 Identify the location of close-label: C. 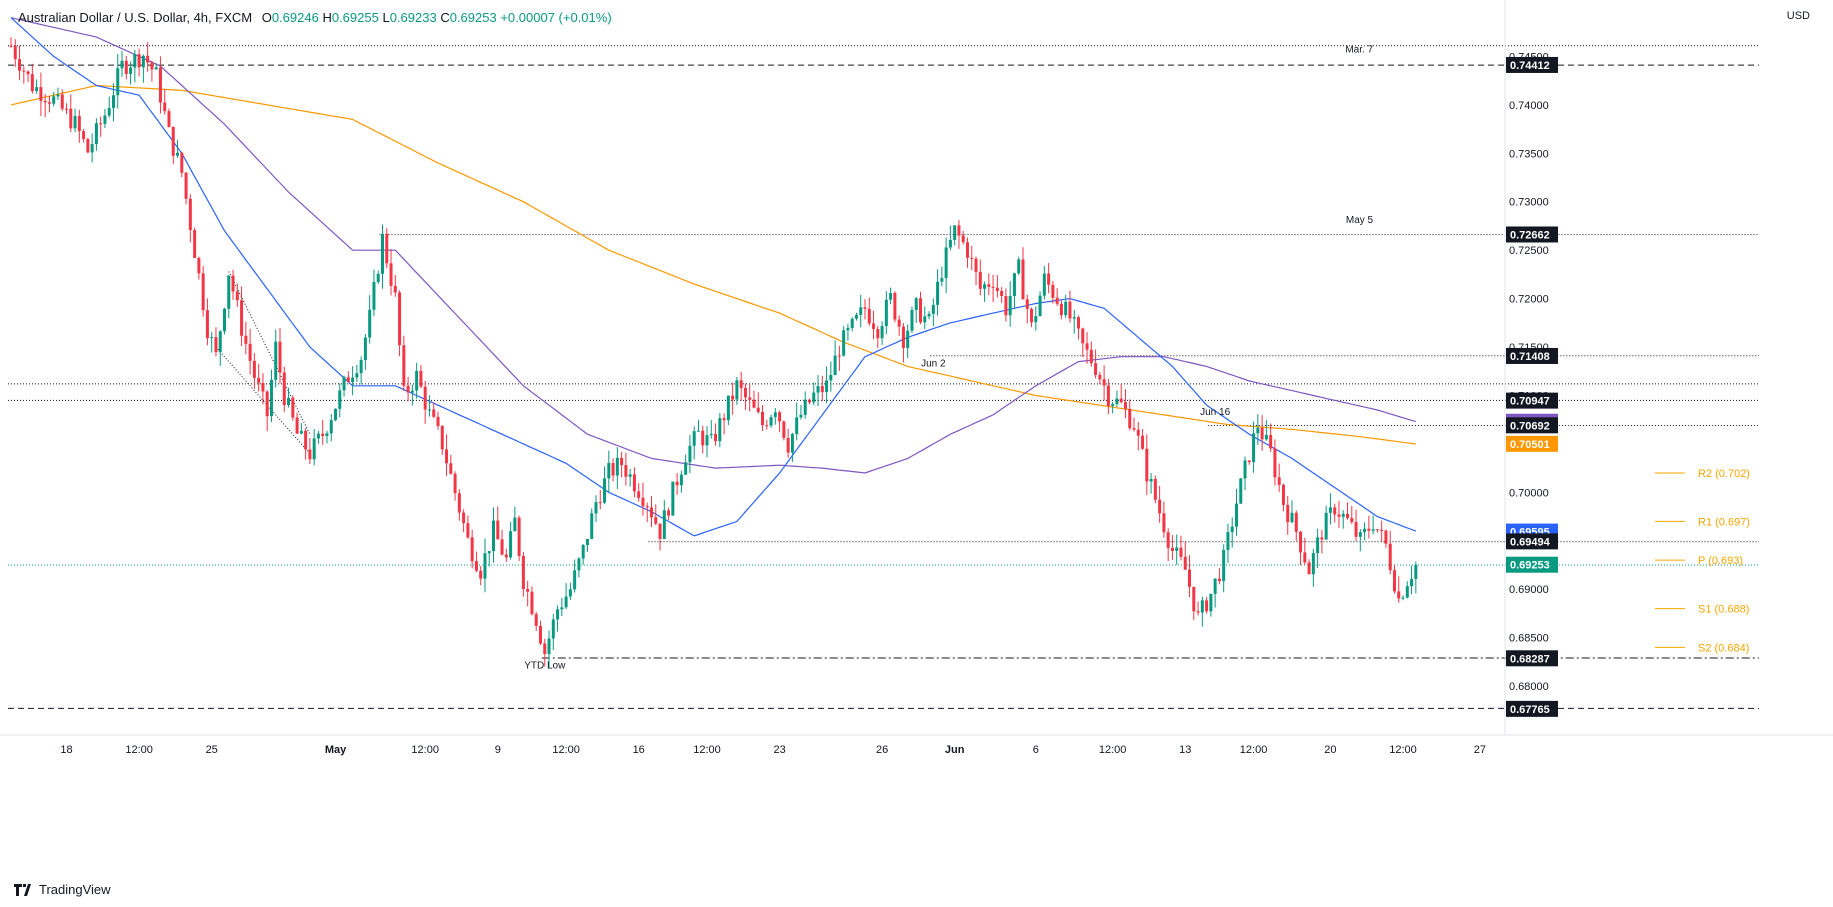
(445, 17).